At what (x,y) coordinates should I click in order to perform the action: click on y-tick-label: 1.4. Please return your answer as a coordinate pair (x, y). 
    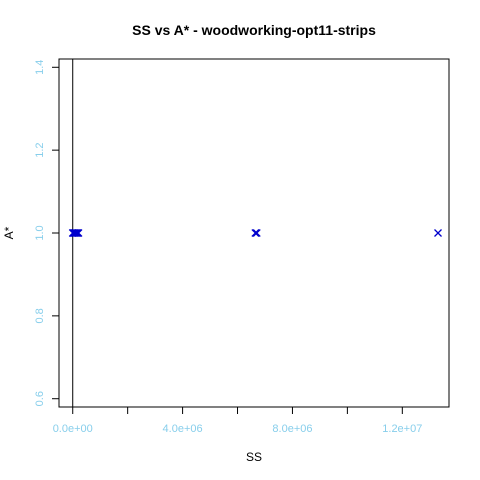
    Looking at the image, I should click on (40, 67).